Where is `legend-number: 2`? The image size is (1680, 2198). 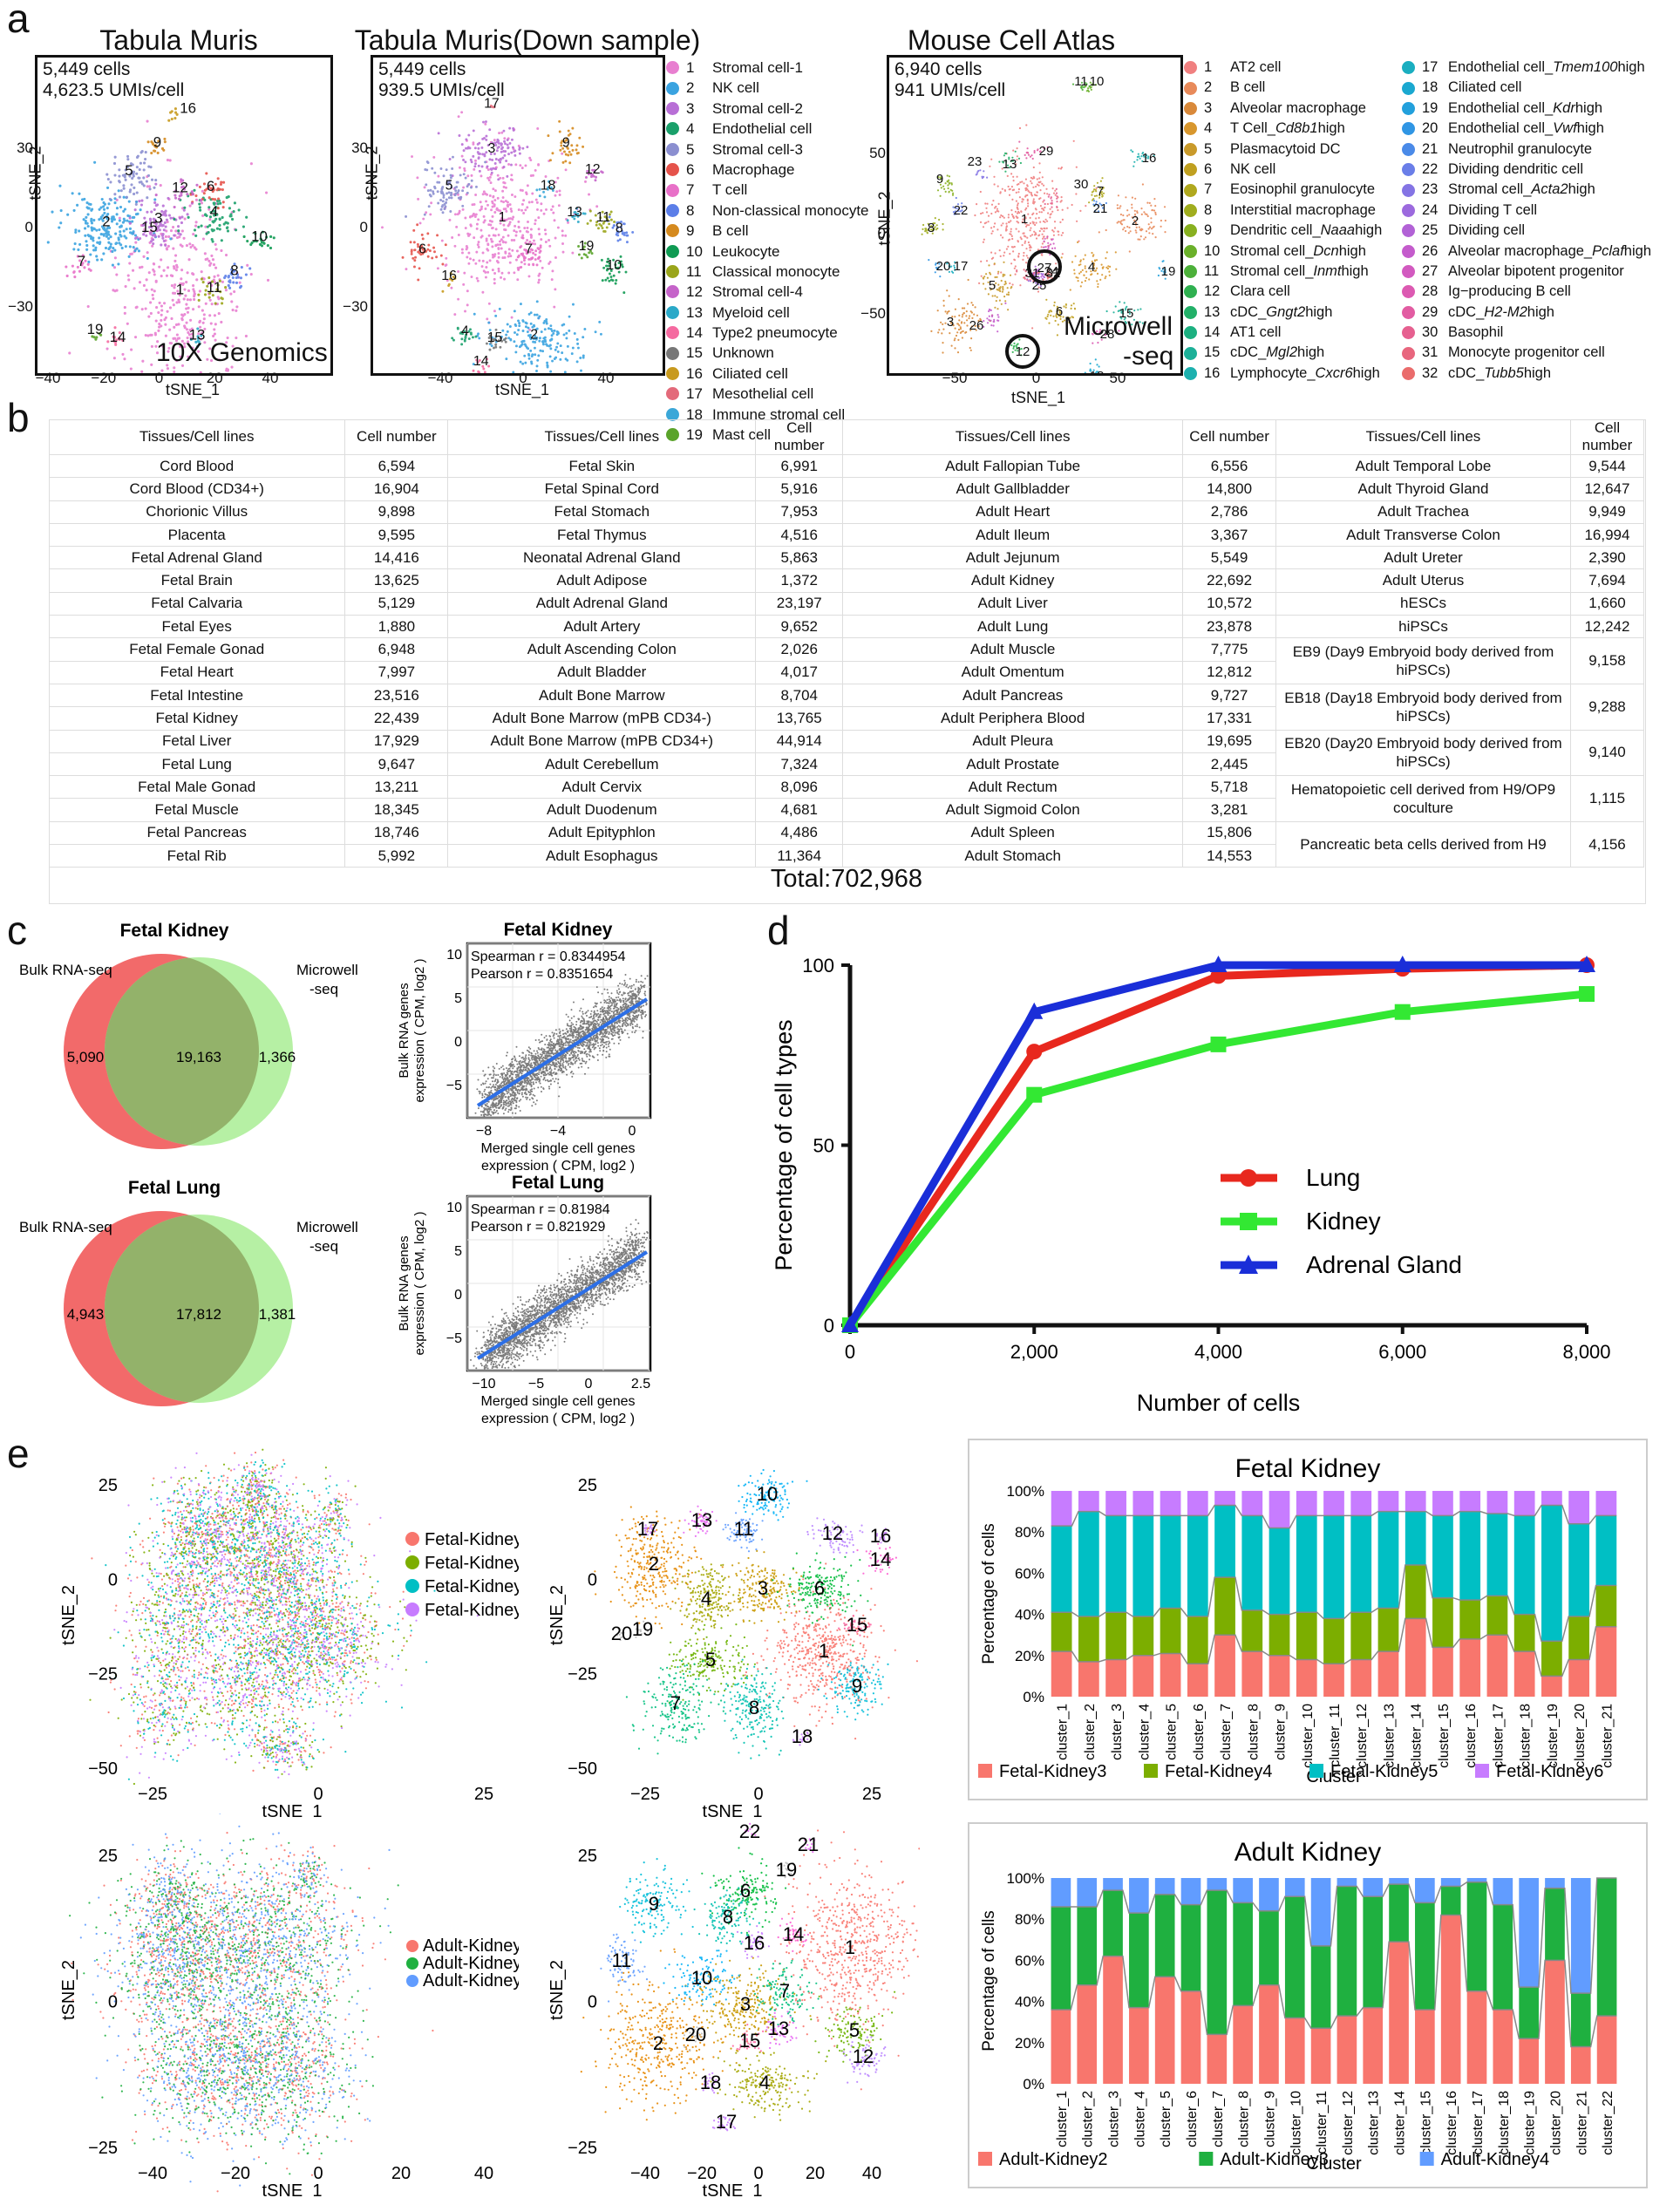 legend-number: 2 is located at coordinates (690, 88).